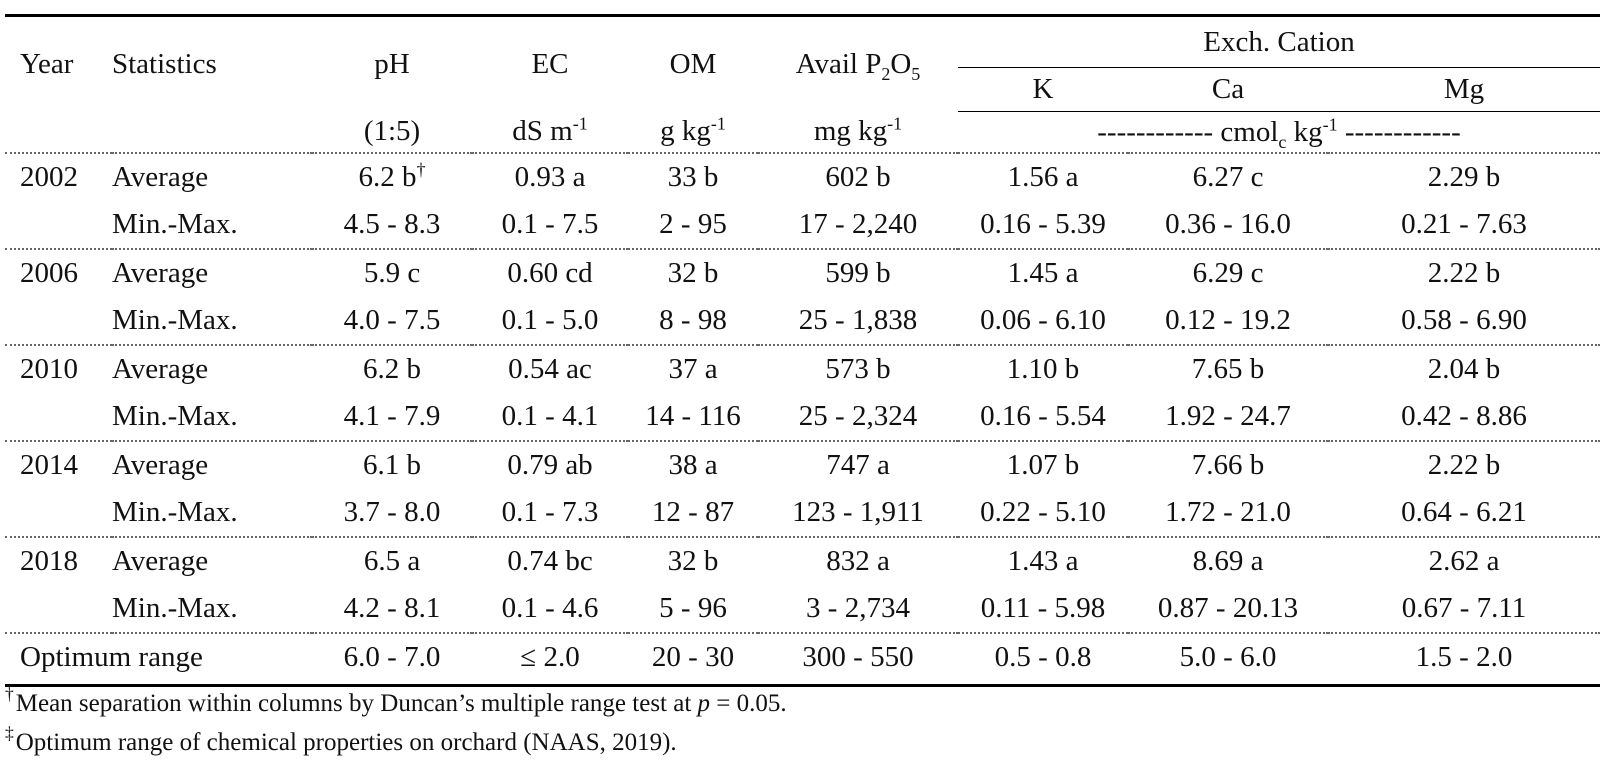 Image resolution: width=1605 pixels, height=771 pixels. I want to click on cell-p2o5-value: 25 - 1,838, so click(858, 320).